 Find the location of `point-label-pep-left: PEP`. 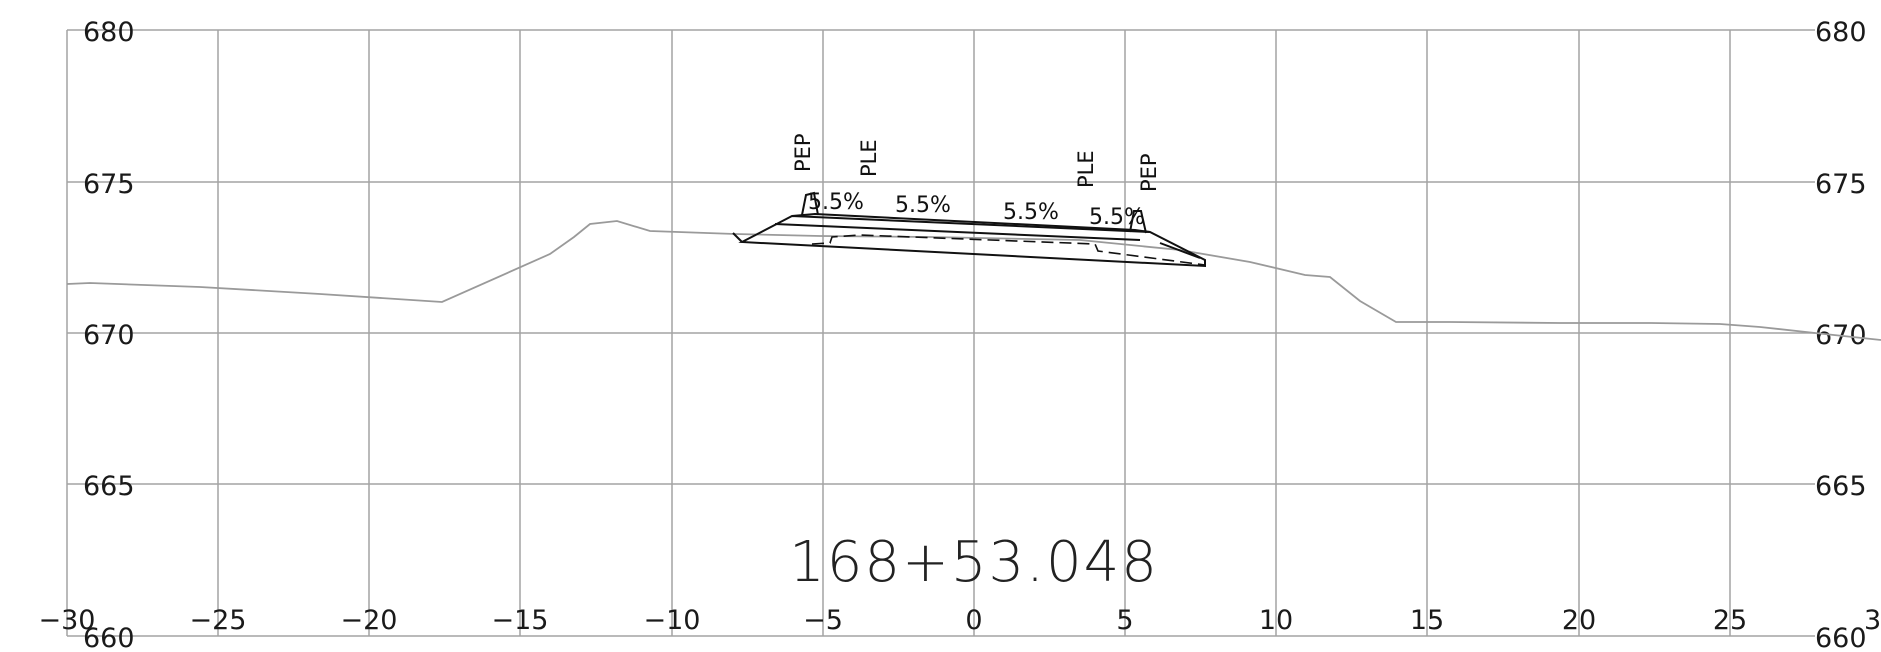

point-label-pep-left: PEP is located at coordinates (803, 152).